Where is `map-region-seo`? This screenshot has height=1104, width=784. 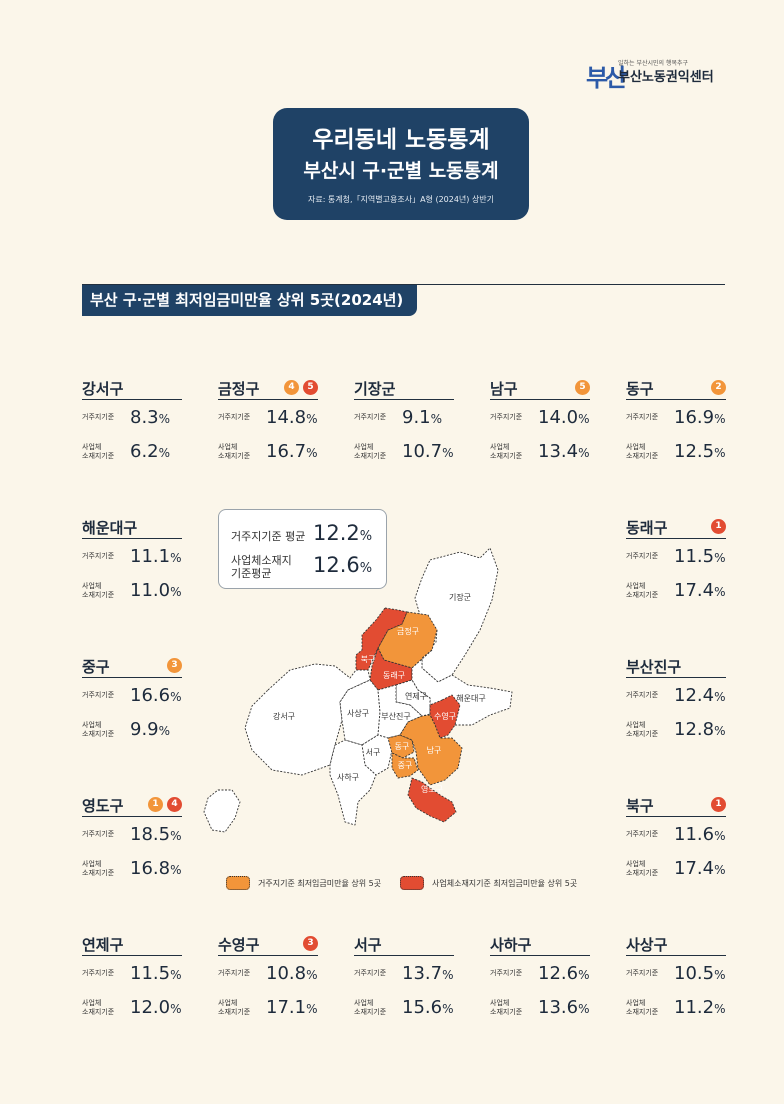 map-region-seo is located at coordinates (377, 755).